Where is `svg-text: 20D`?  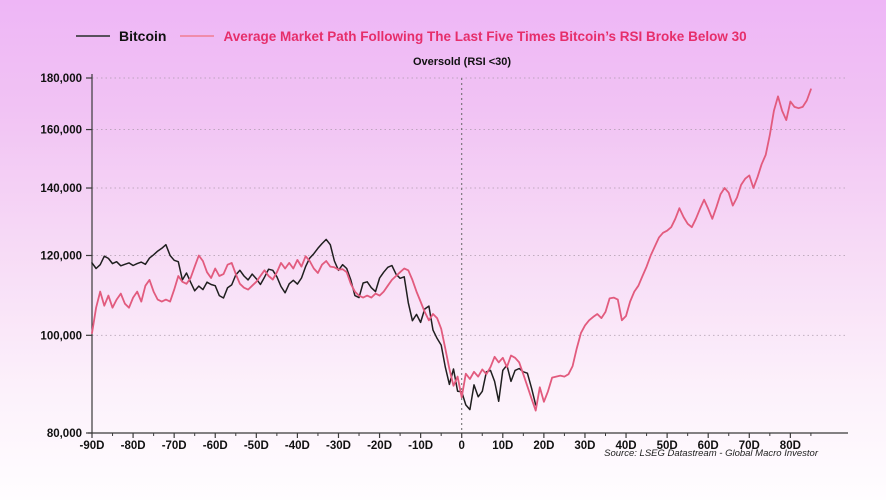
svg-text: 20D is located at coordinates (543, 446).